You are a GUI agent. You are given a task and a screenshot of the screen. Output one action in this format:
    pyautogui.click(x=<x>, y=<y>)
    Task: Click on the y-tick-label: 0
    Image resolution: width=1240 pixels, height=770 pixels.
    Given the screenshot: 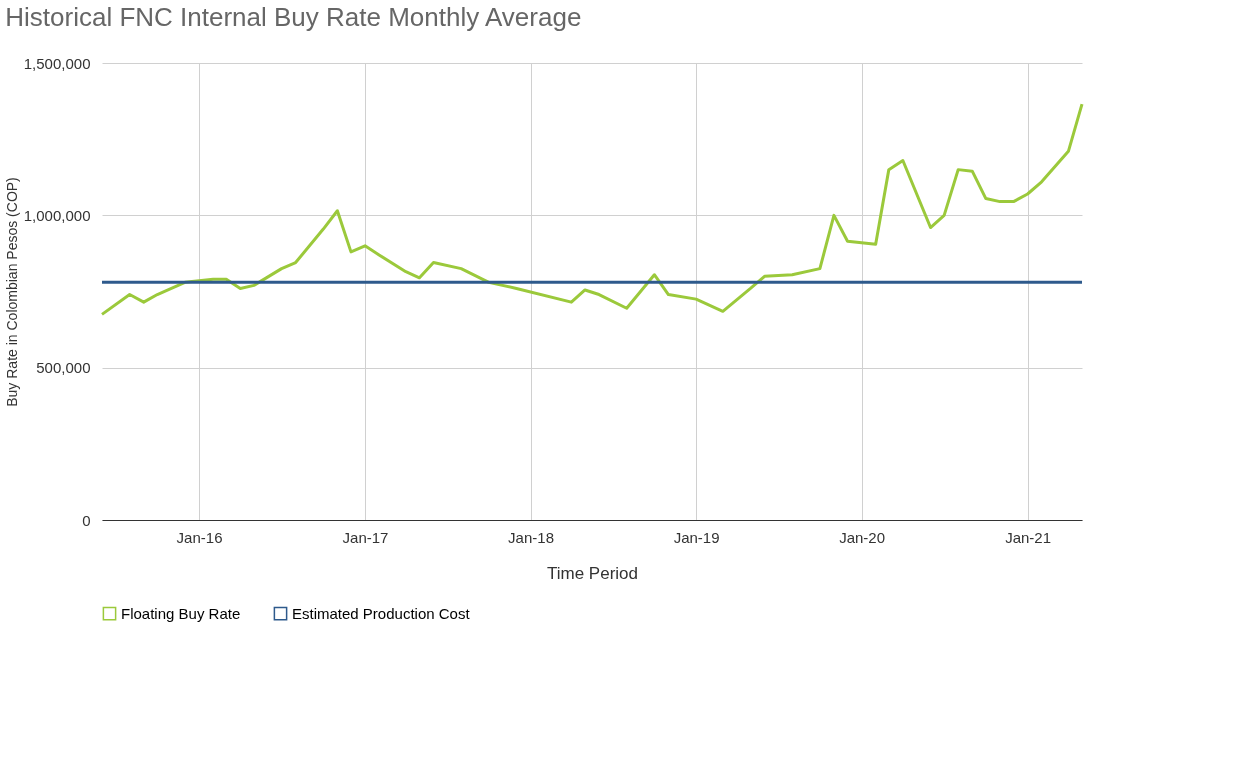 What is the action you would take?
    pyautogui.click(x=86, y=520)
    